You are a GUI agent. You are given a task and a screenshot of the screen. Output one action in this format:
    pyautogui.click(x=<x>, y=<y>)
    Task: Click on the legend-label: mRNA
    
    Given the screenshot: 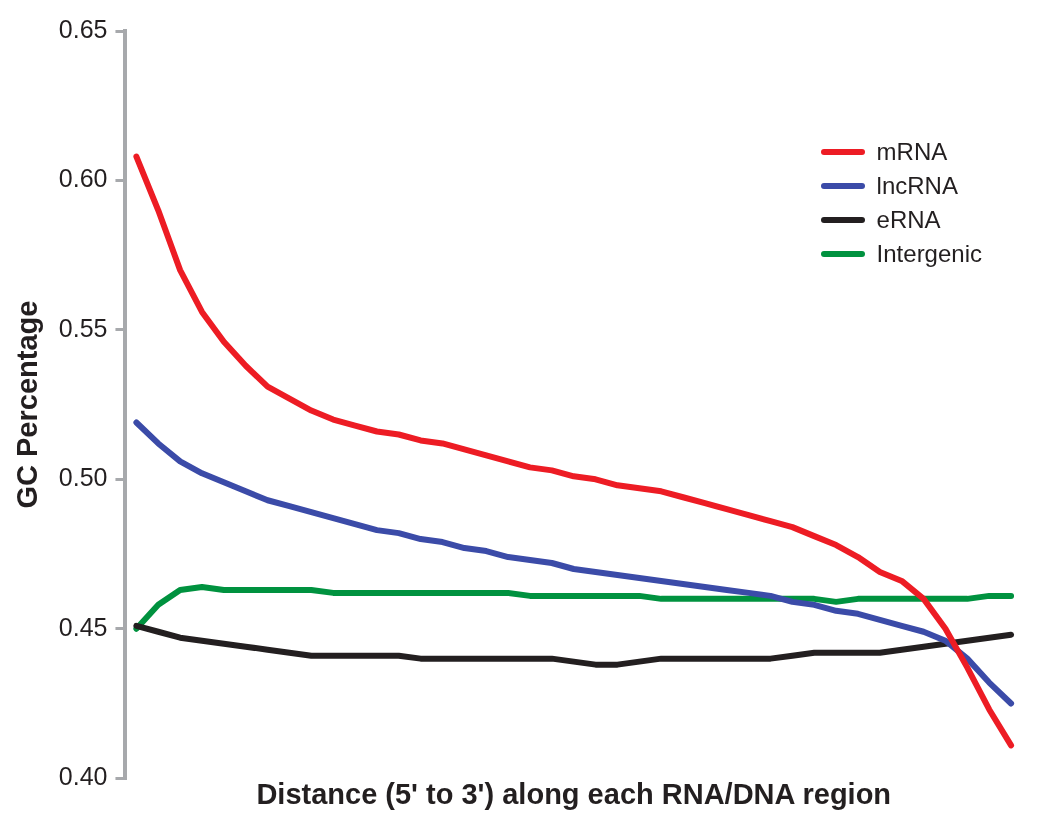 What is the action you would take?
    pyautogui.click(x=912, y=152)
    